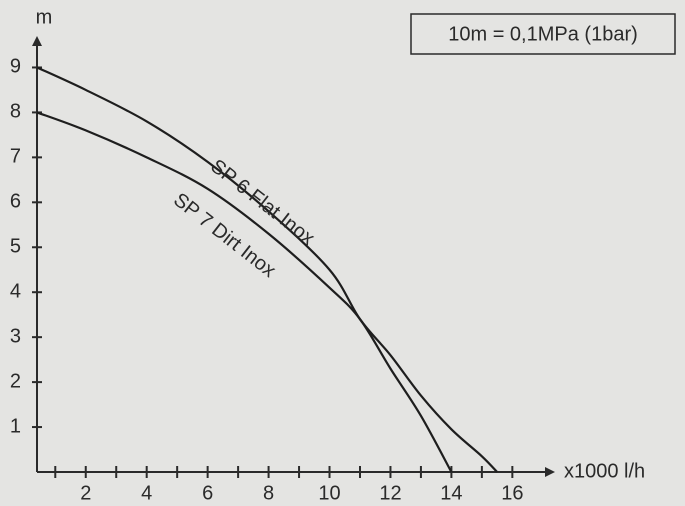 This screenshot has height=506, width=685. I want to click on y-tick-label: 3, so click(15, 336).